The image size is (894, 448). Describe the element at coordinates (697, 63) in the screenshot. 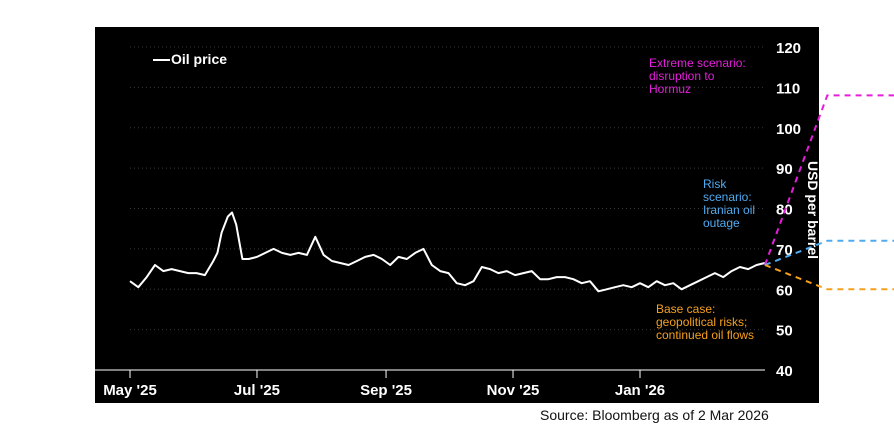

I see `annotation-extreme-line: Extreme scenario:` at that location.